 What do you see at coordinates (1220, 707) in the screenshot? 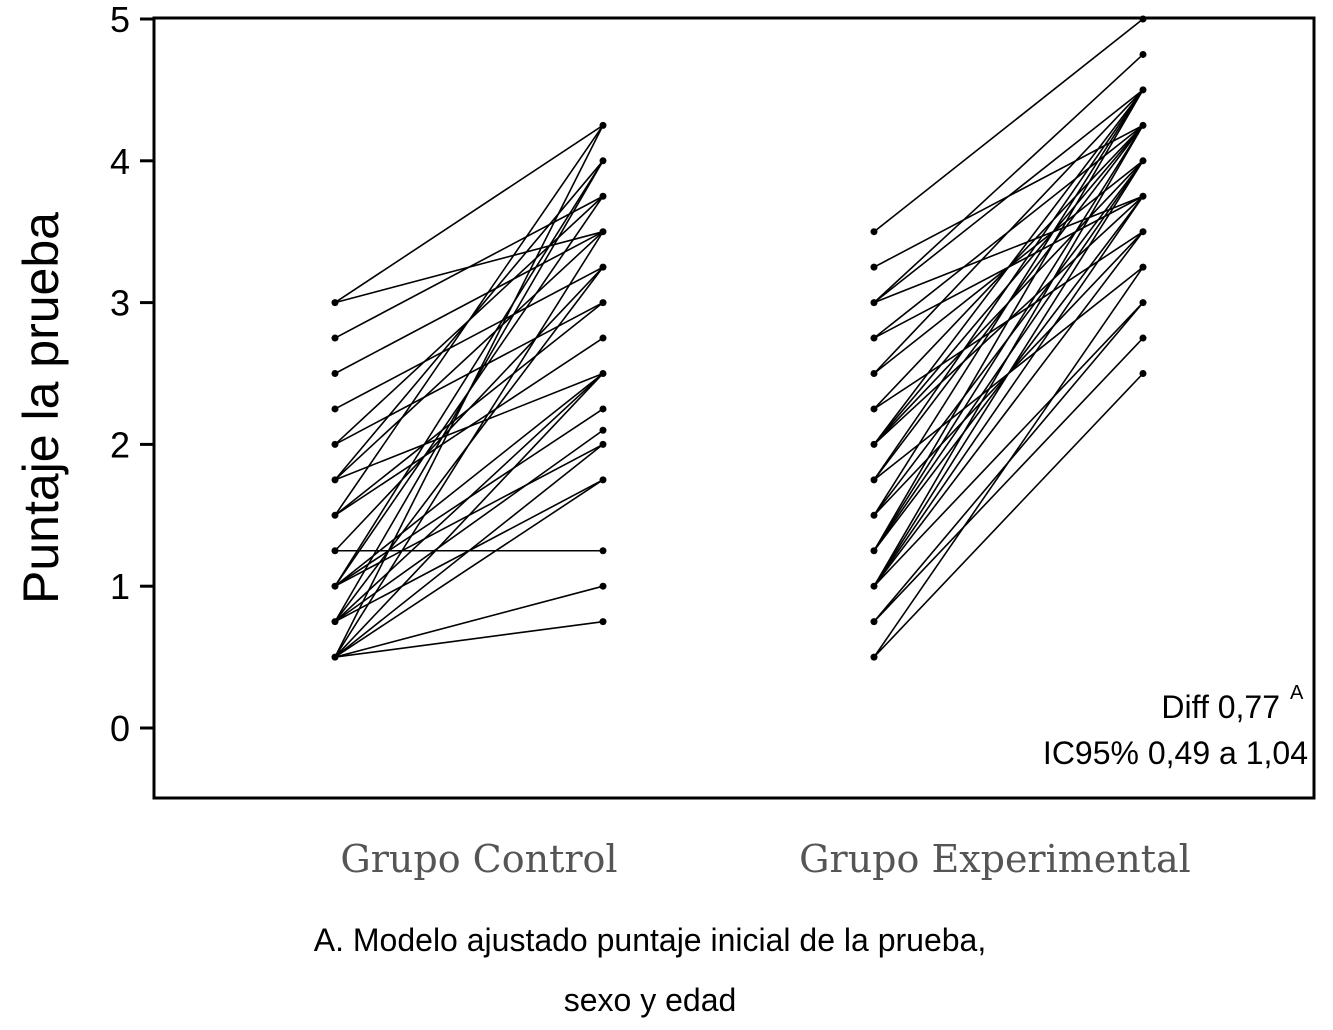
I see `annotation-diff: Diff 0,77` at bounding box center [1220, 707].